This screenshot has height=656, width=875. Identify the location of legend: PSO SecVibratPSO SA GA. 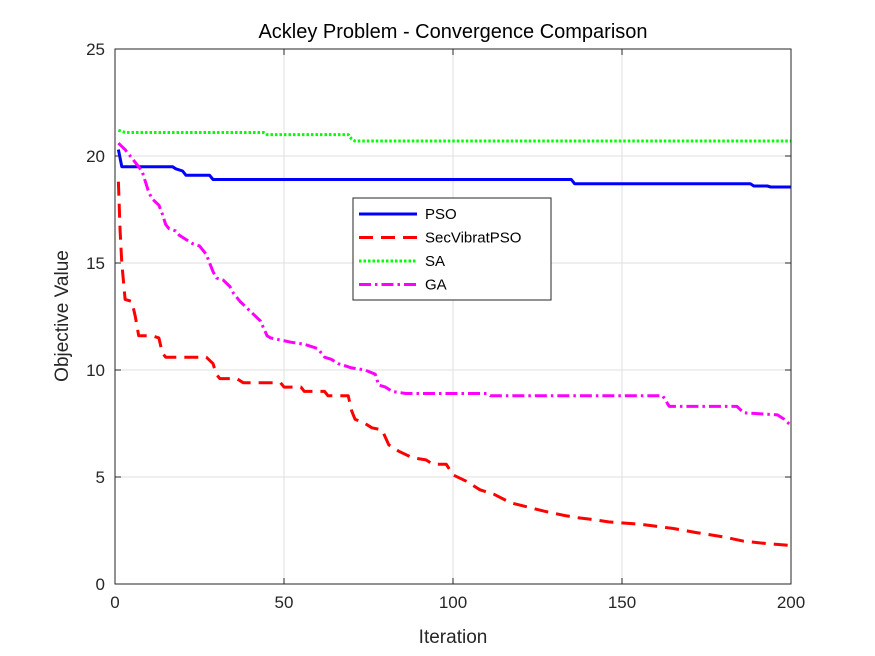
(452, 249).